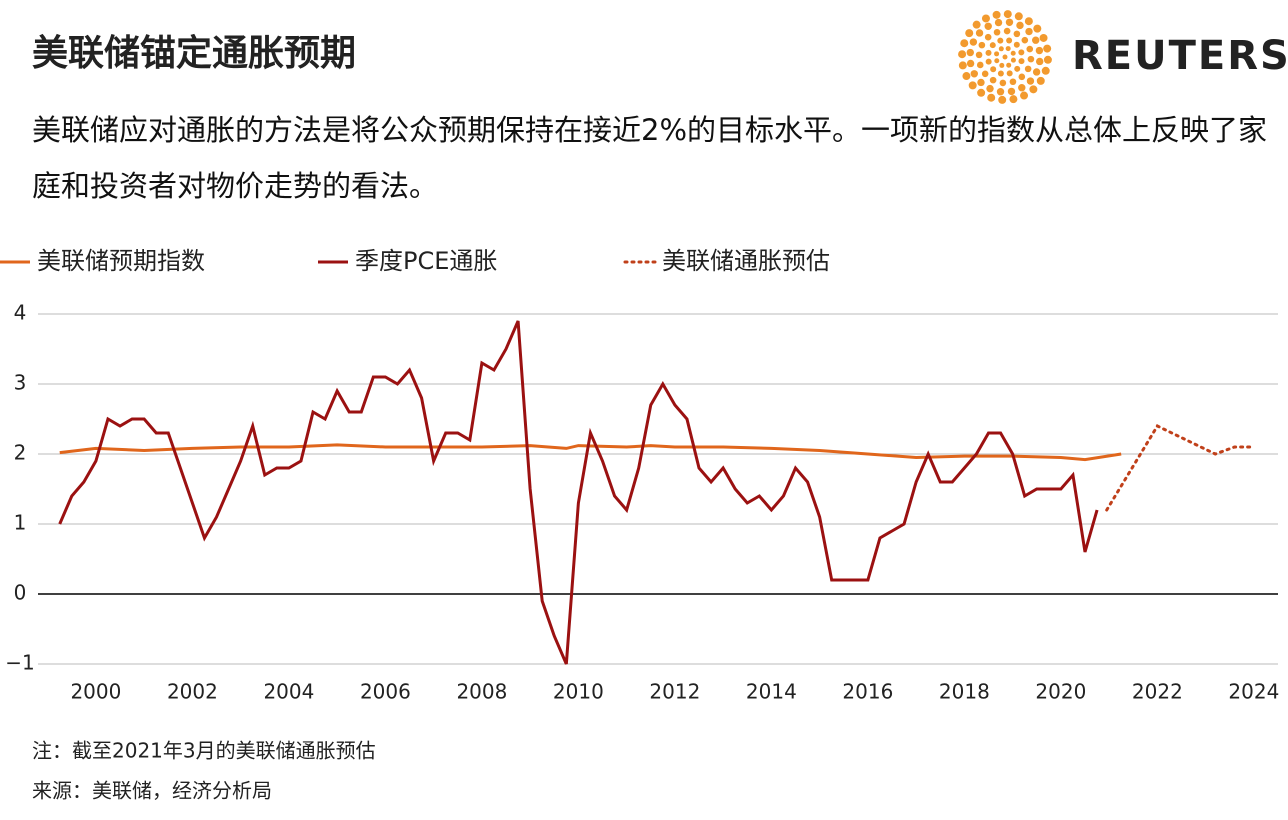  What do you see at coordinates (746, 261) in the screenshot?
I see `legend-label: 美联储通胀预估` at bounding box center [746, 261].